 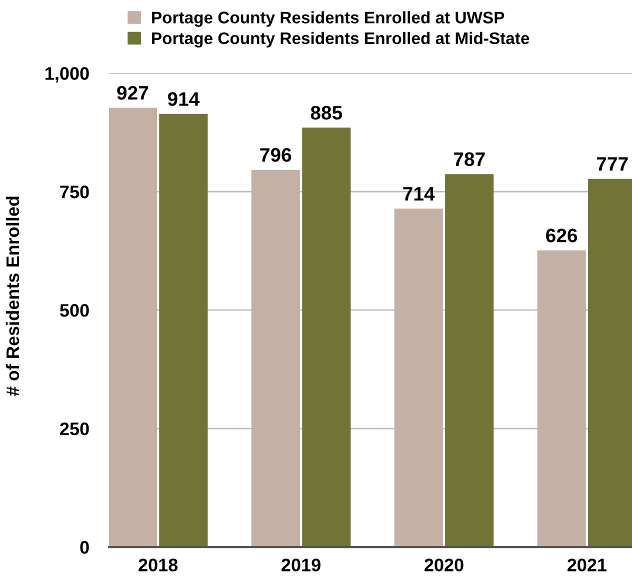 What do you see at coordinates (132, 93) in the screenshot?
I see `data-label: 927` at bounding box center [132, 93].